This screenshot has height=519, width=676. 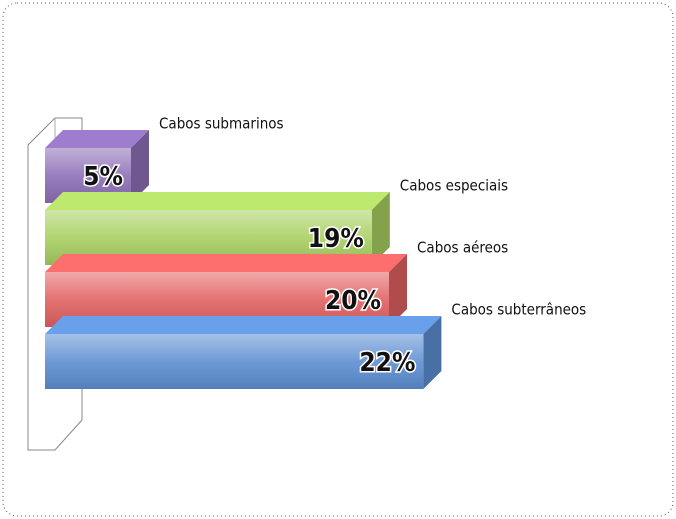 I want to click on category-label: Cabos submarinos, so click(x=221, y=124).